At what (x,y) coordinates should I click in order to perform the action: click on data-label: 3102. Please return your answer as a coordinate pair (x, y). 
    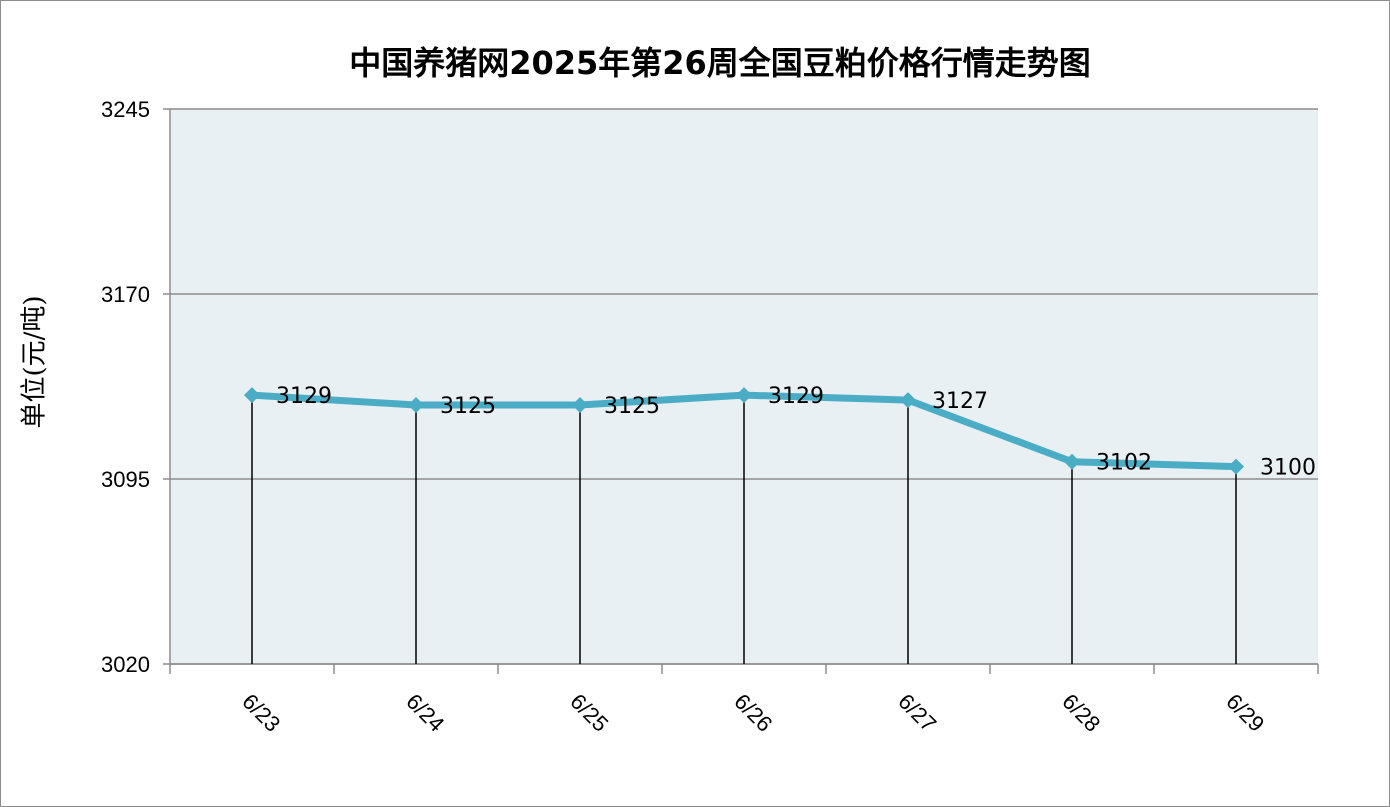
    Looking at the image, I should click on (1124, 463).